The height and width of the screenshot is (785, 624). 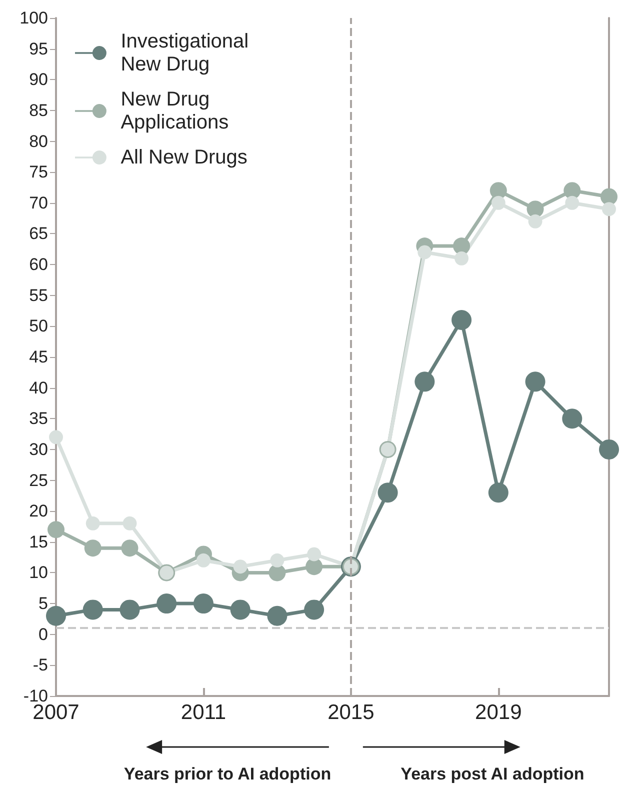 I want to click on y-tick-label: 10, so click(x=38, y=572).